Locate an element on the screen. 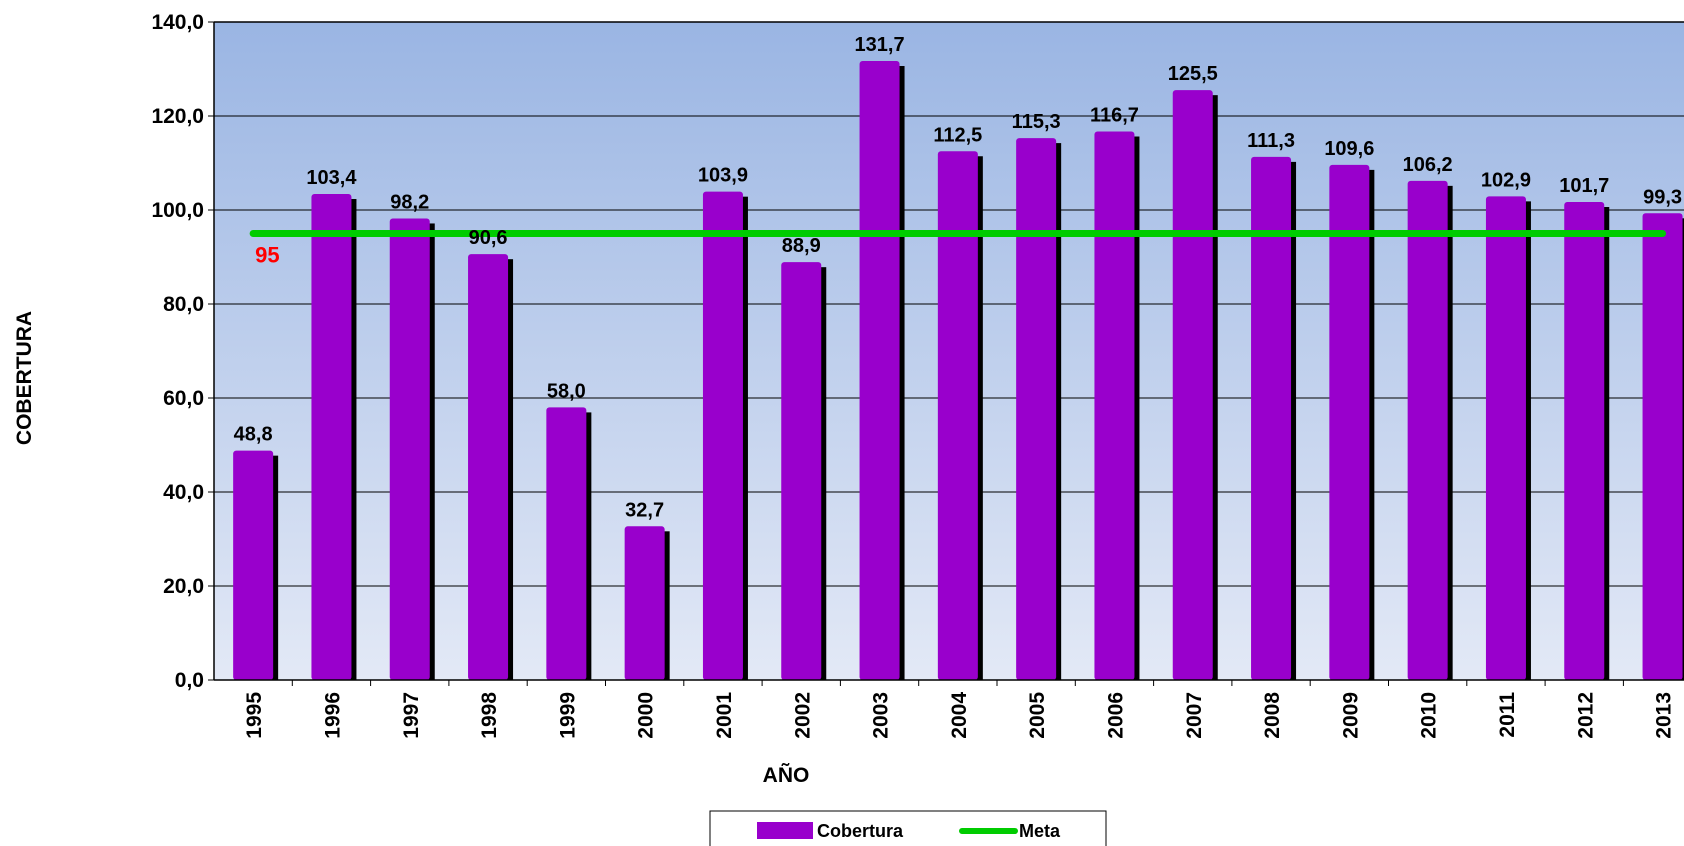  x-tick-label-1996: 1996 is located at coordinates (332, 715).